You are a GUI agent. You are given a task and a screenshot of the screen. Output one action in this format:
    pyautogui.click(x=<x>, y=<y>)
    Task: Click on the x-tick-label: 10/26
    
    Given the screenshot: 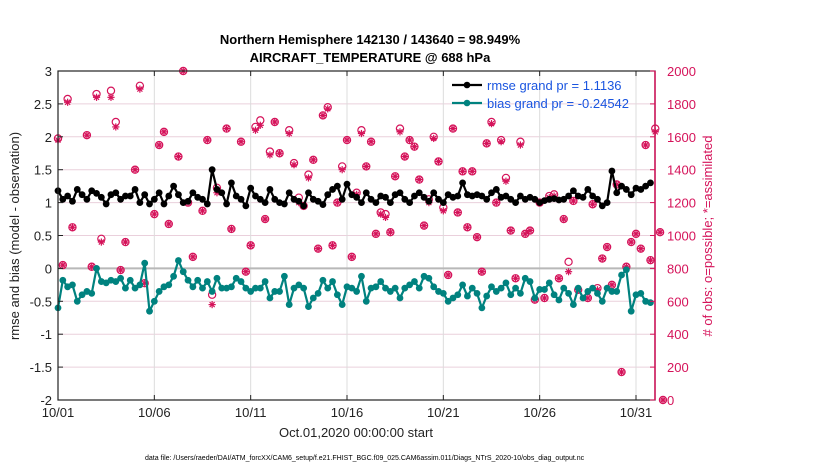 What is the action you would take?
    pyautogui.click(x=539, y=412)
    